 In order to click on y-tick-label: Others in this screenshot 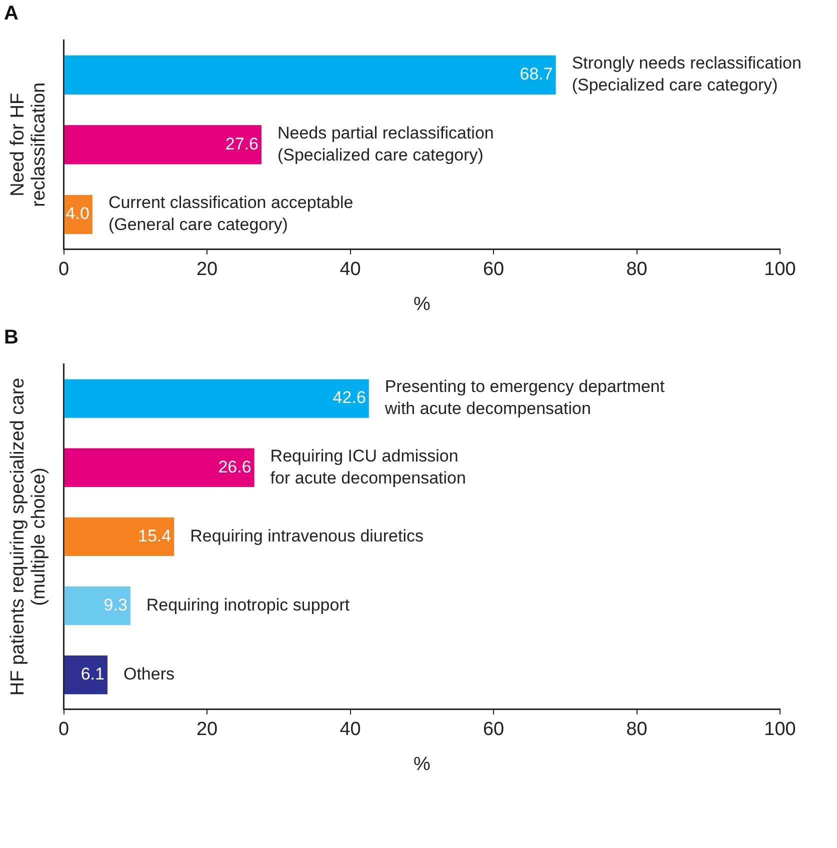, I will do `click(149, 674)`.